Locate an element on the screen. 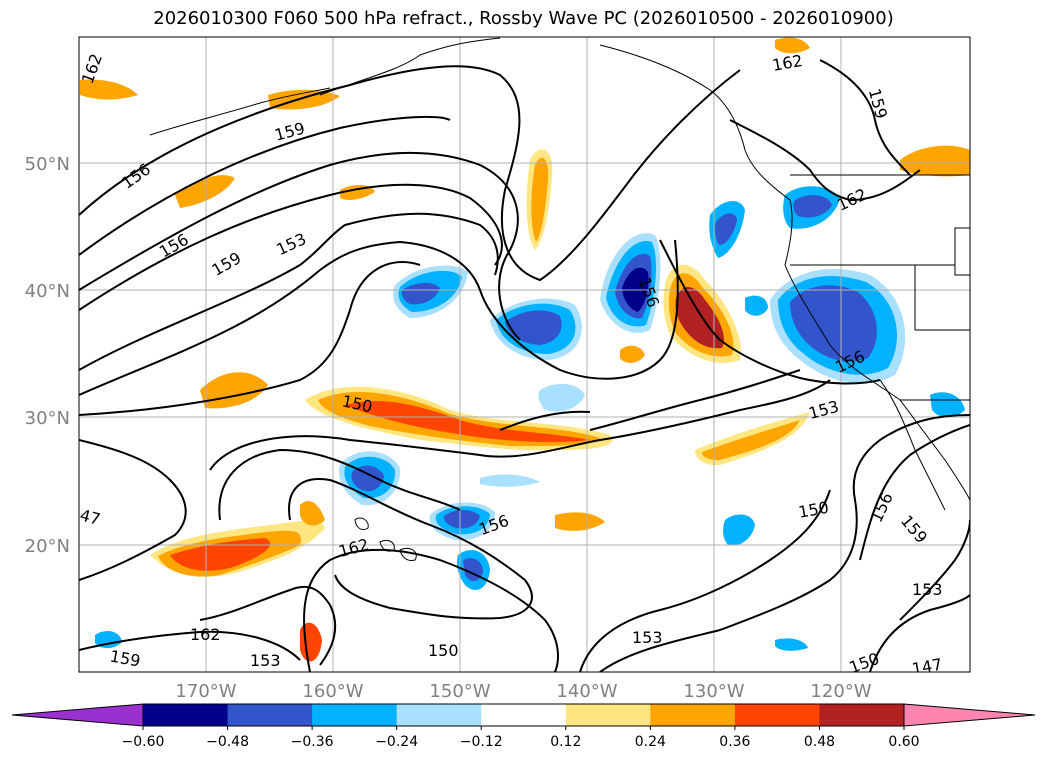 This screenshot has width=1047, height=765. lat-label: 40°N is located at coordinates (47, 291).